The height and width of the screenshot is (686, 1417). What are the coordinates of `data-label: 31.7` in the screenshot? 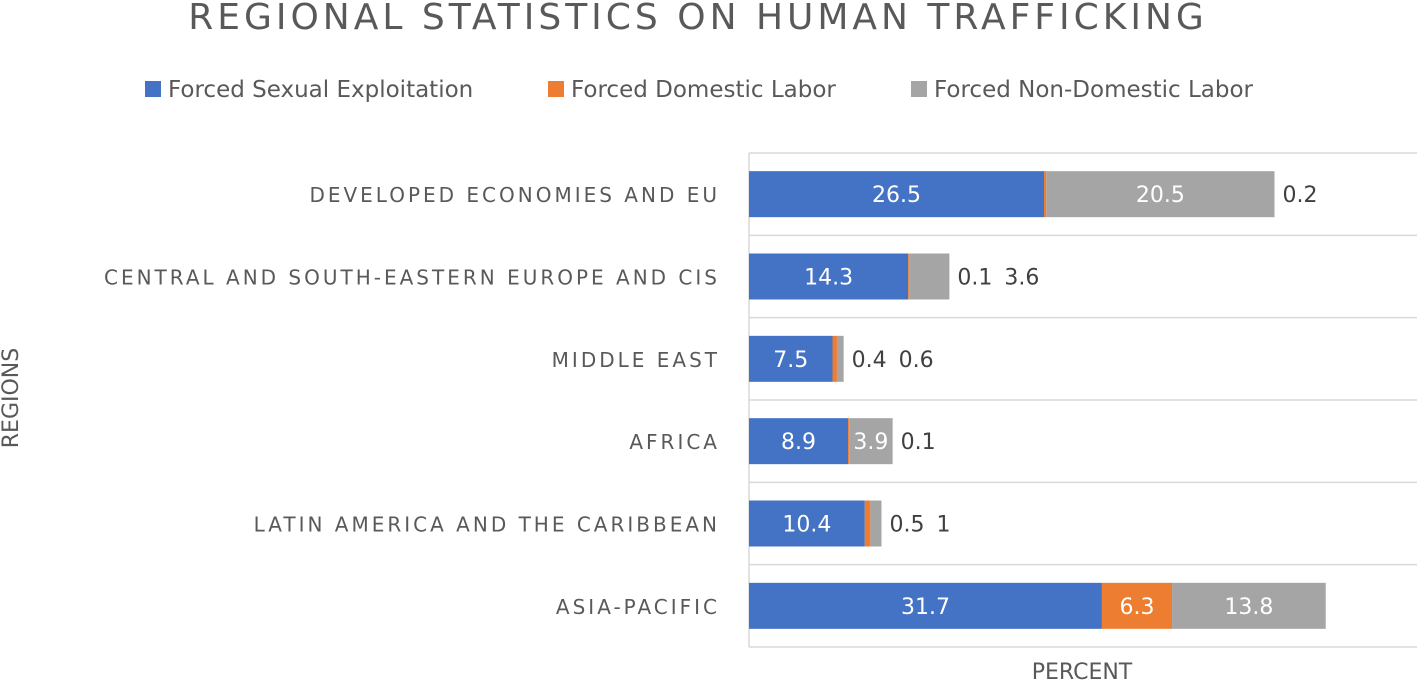 It's located at (925, 607).